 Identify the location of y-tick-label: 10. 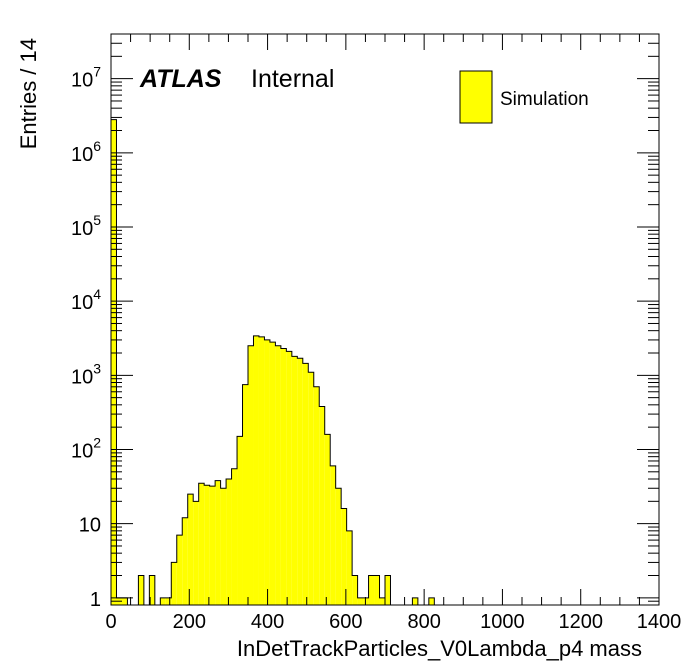
(90, 526).